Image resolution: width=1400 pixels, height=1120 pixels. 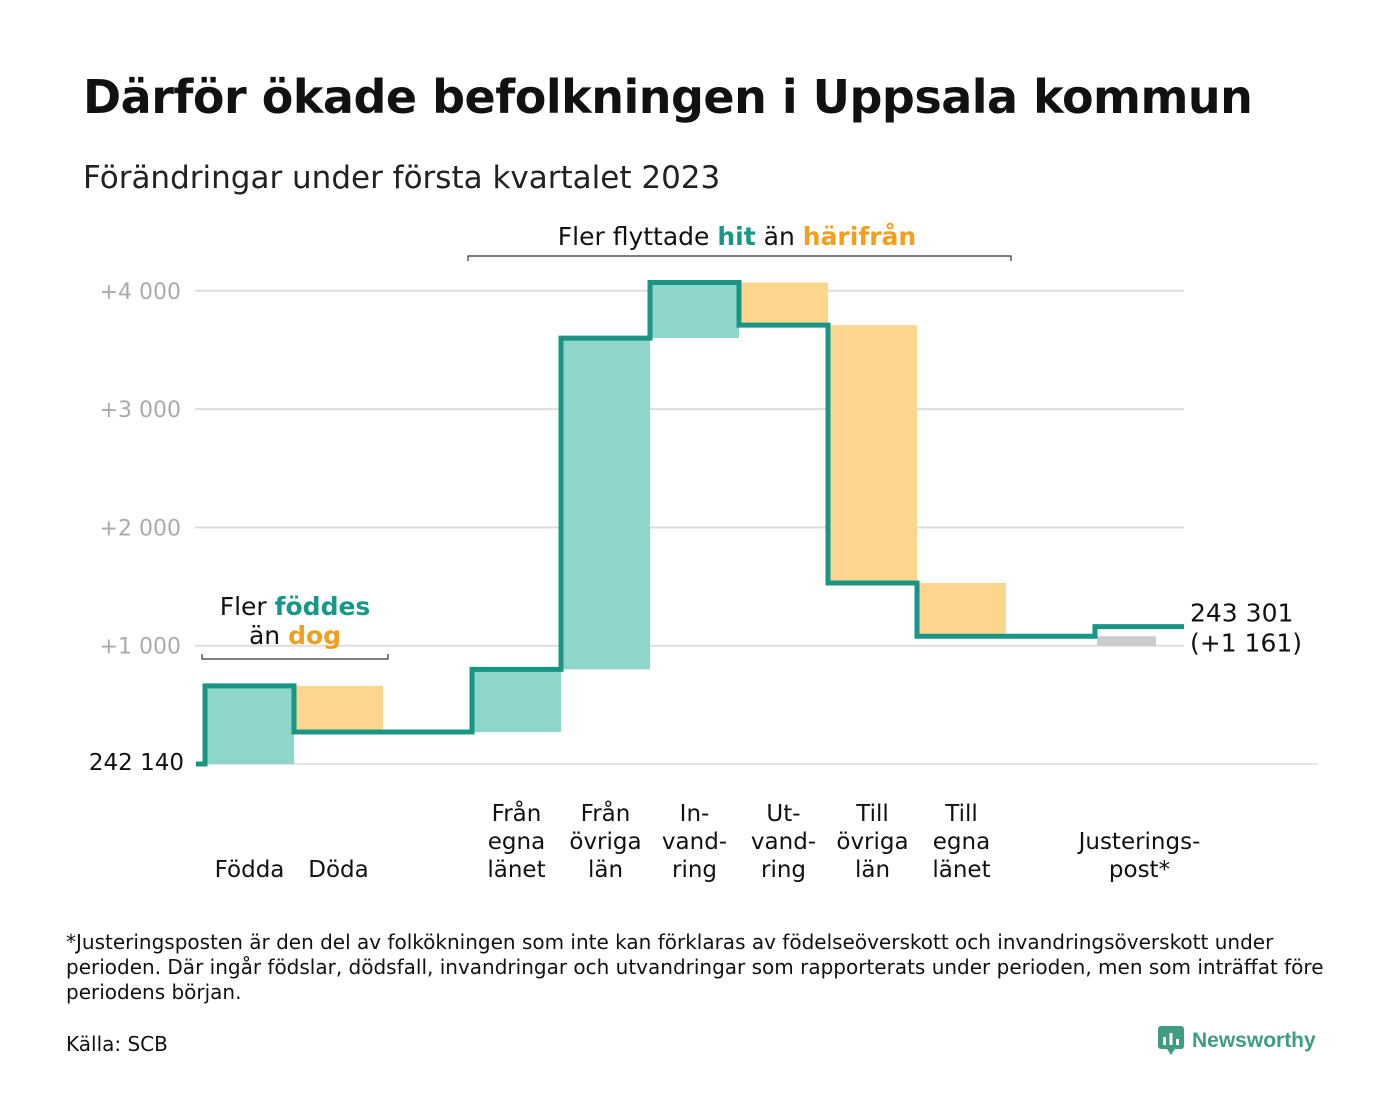 I want to click on births-annotation-line2: än dog, so click(x=295, y=635).